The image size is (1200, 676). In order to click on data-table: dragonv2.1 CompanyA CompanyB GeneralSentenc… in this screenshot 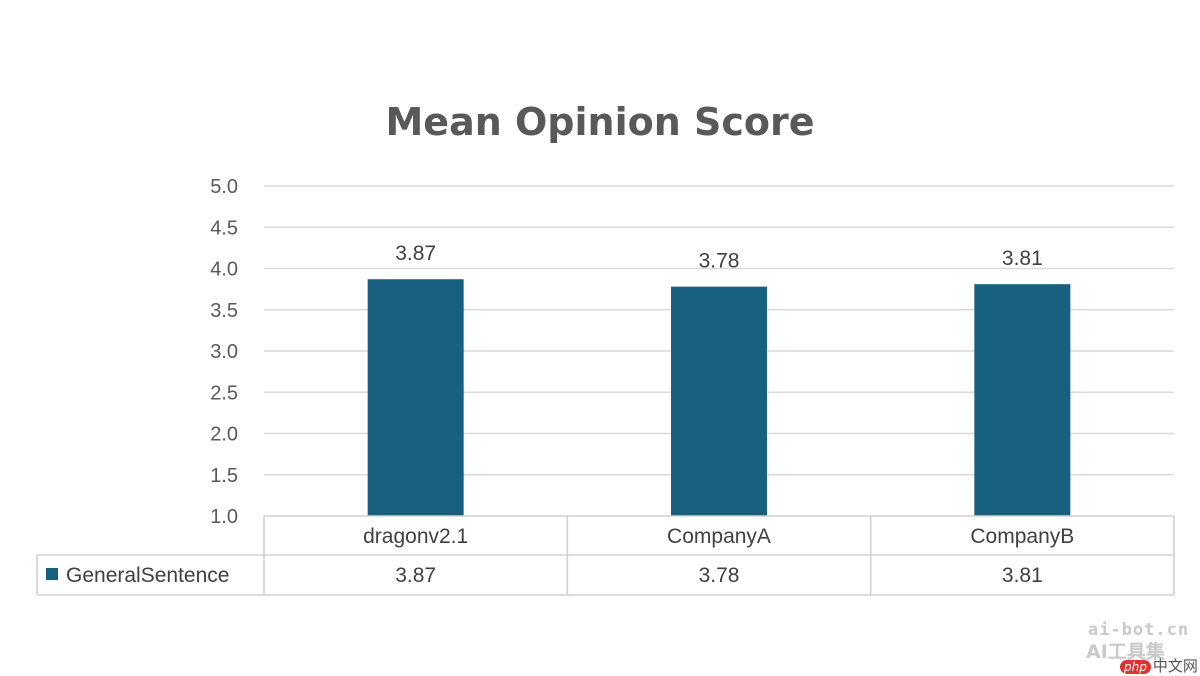, I will do `click(605, 555)`.